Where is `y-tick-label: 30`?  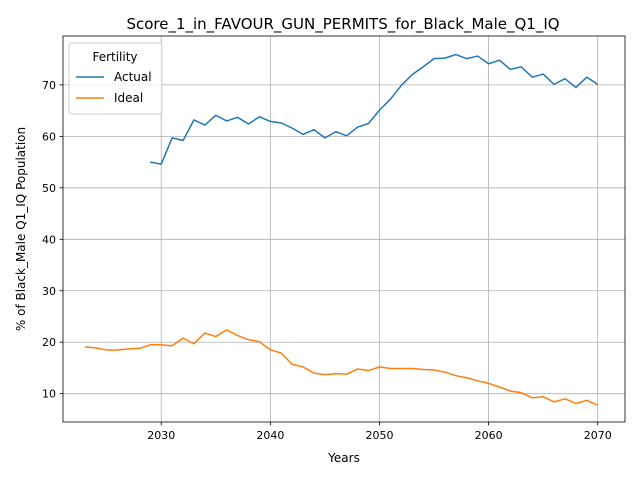
y-tick-label: 30 is located at coordinates (49, 291).